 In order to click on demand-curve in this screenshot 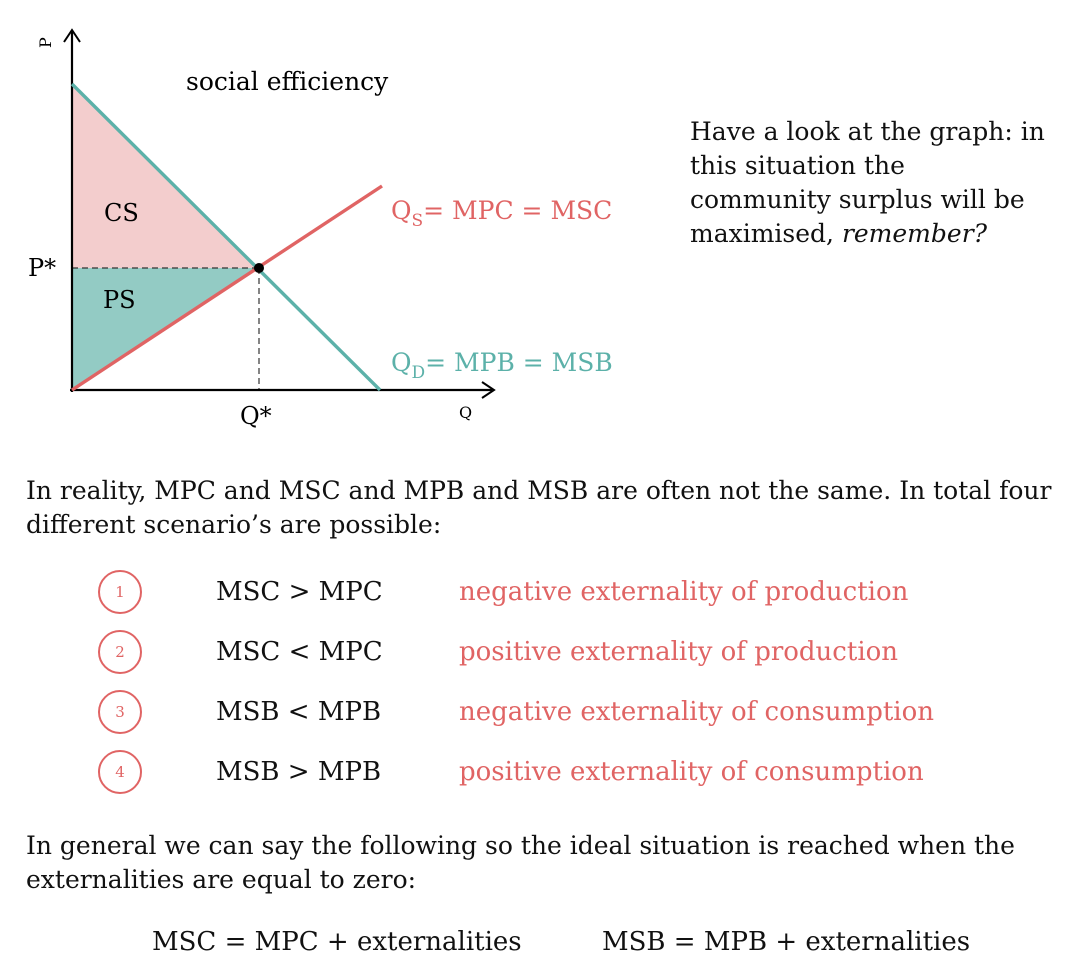, I will do `click(226, 237)`.